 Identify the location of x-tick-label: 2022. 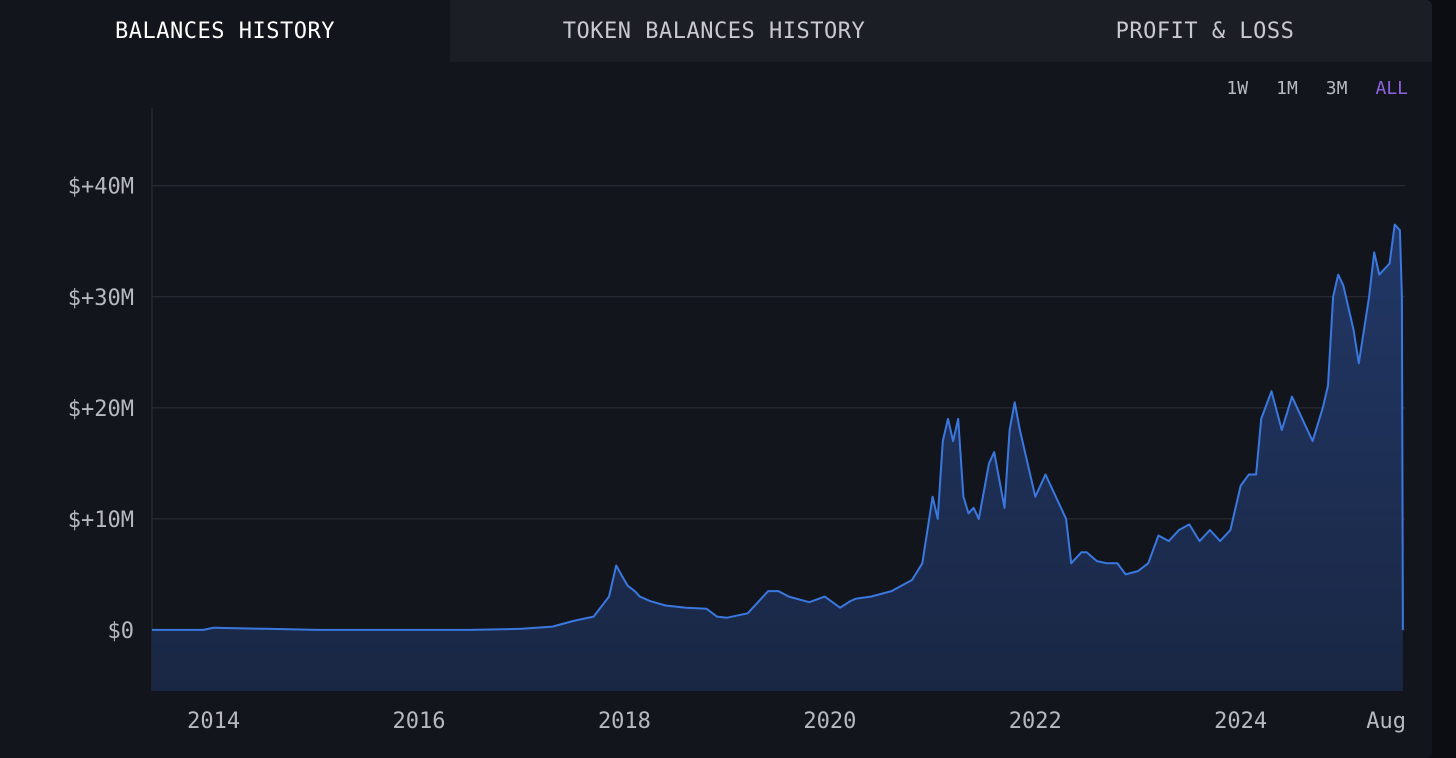
(1035, 721).